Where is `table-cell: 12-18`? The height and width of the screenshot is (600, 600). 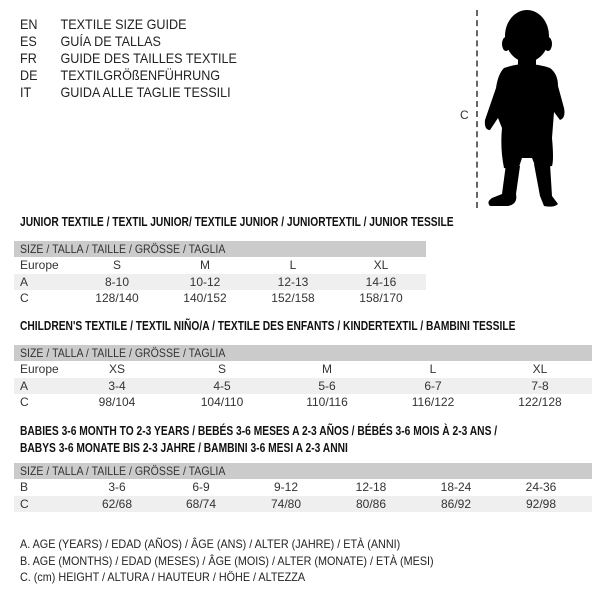
table-cell: 12-18 is located at coordinates (371, 487).